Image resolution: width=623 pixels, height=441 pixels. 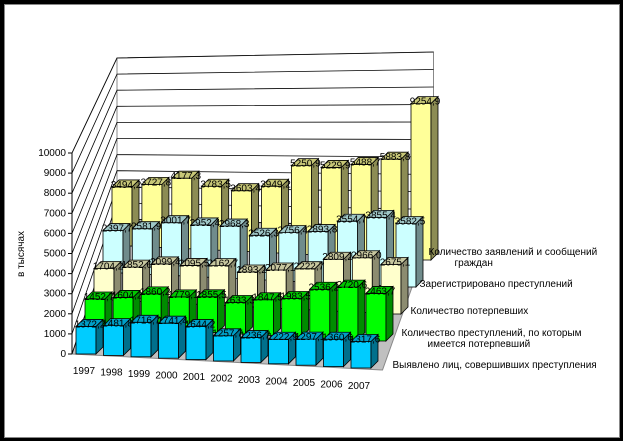 I want to click on data-label: 1860,2, so click(x=155, y=292).